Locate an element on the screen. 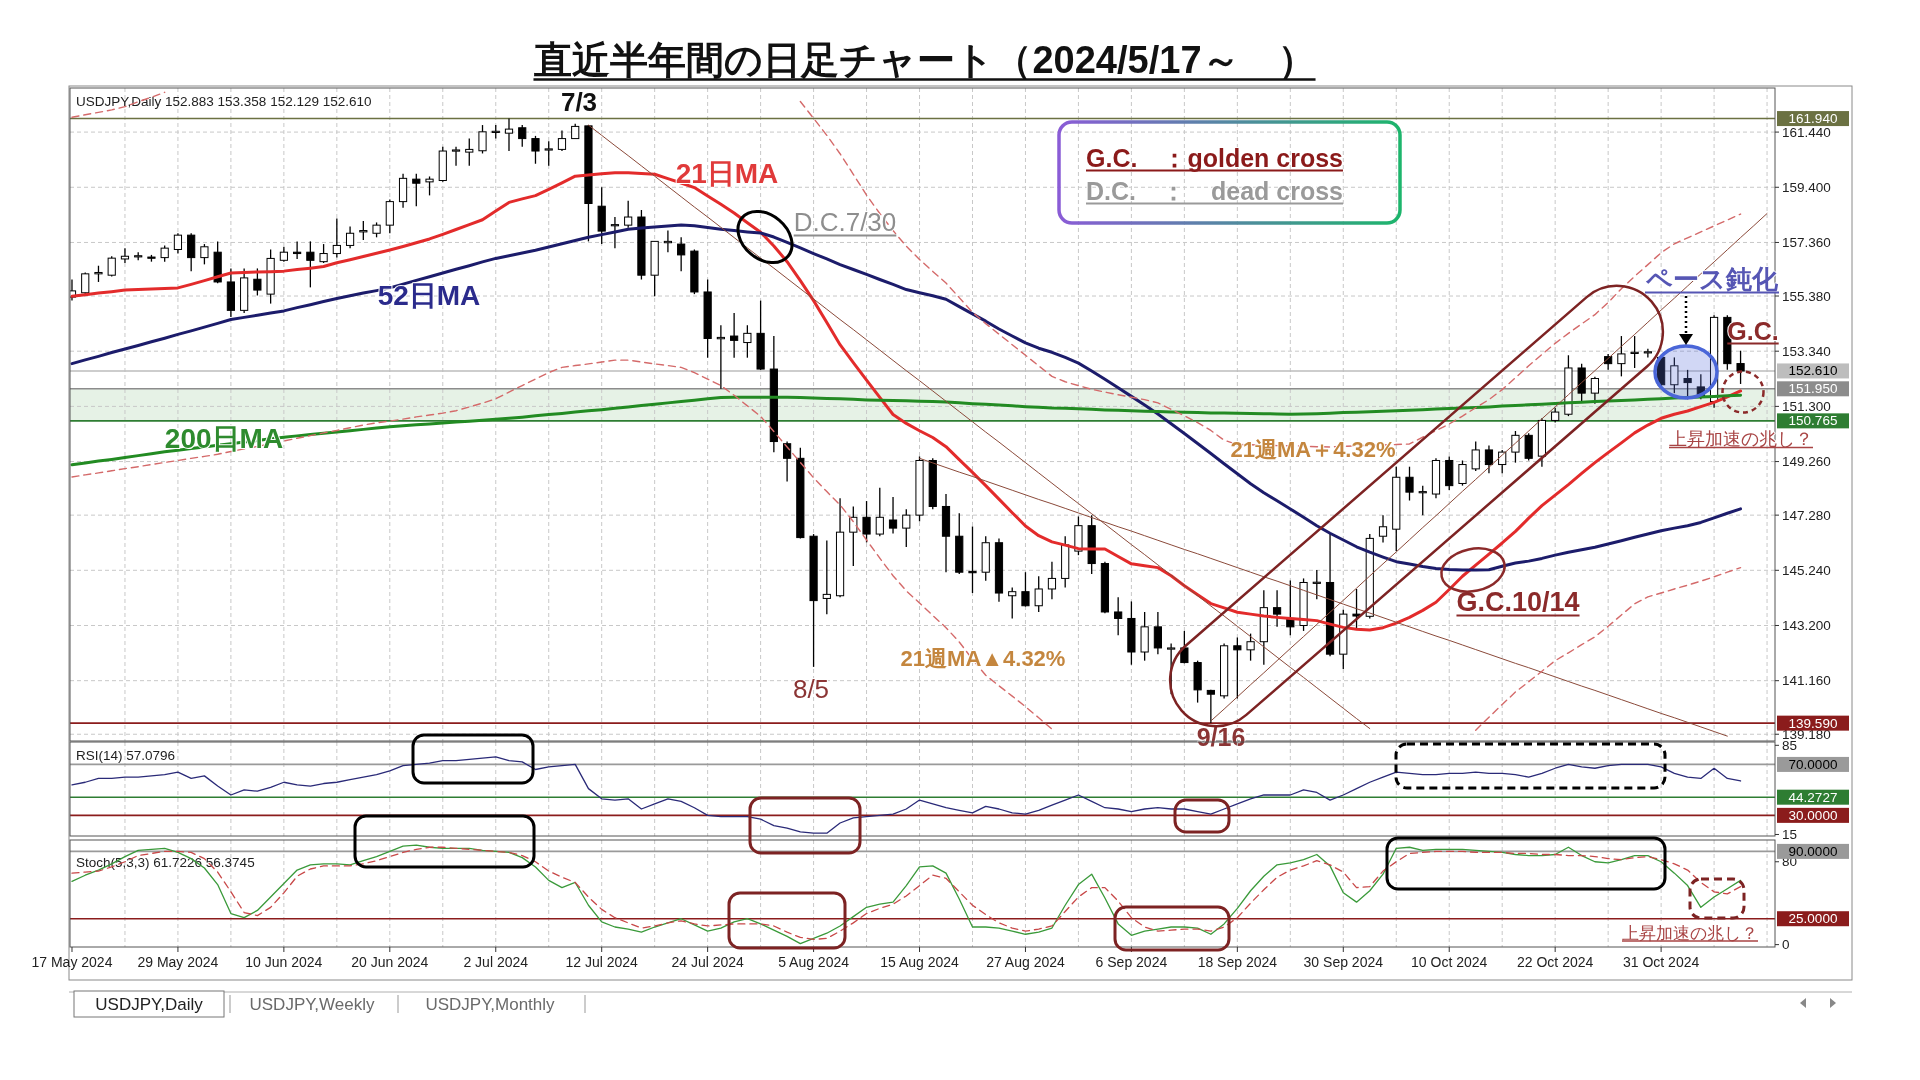 The image size is (1920, 1080). text: USDJPY,Weekly is located at coordinates (312, 1004).